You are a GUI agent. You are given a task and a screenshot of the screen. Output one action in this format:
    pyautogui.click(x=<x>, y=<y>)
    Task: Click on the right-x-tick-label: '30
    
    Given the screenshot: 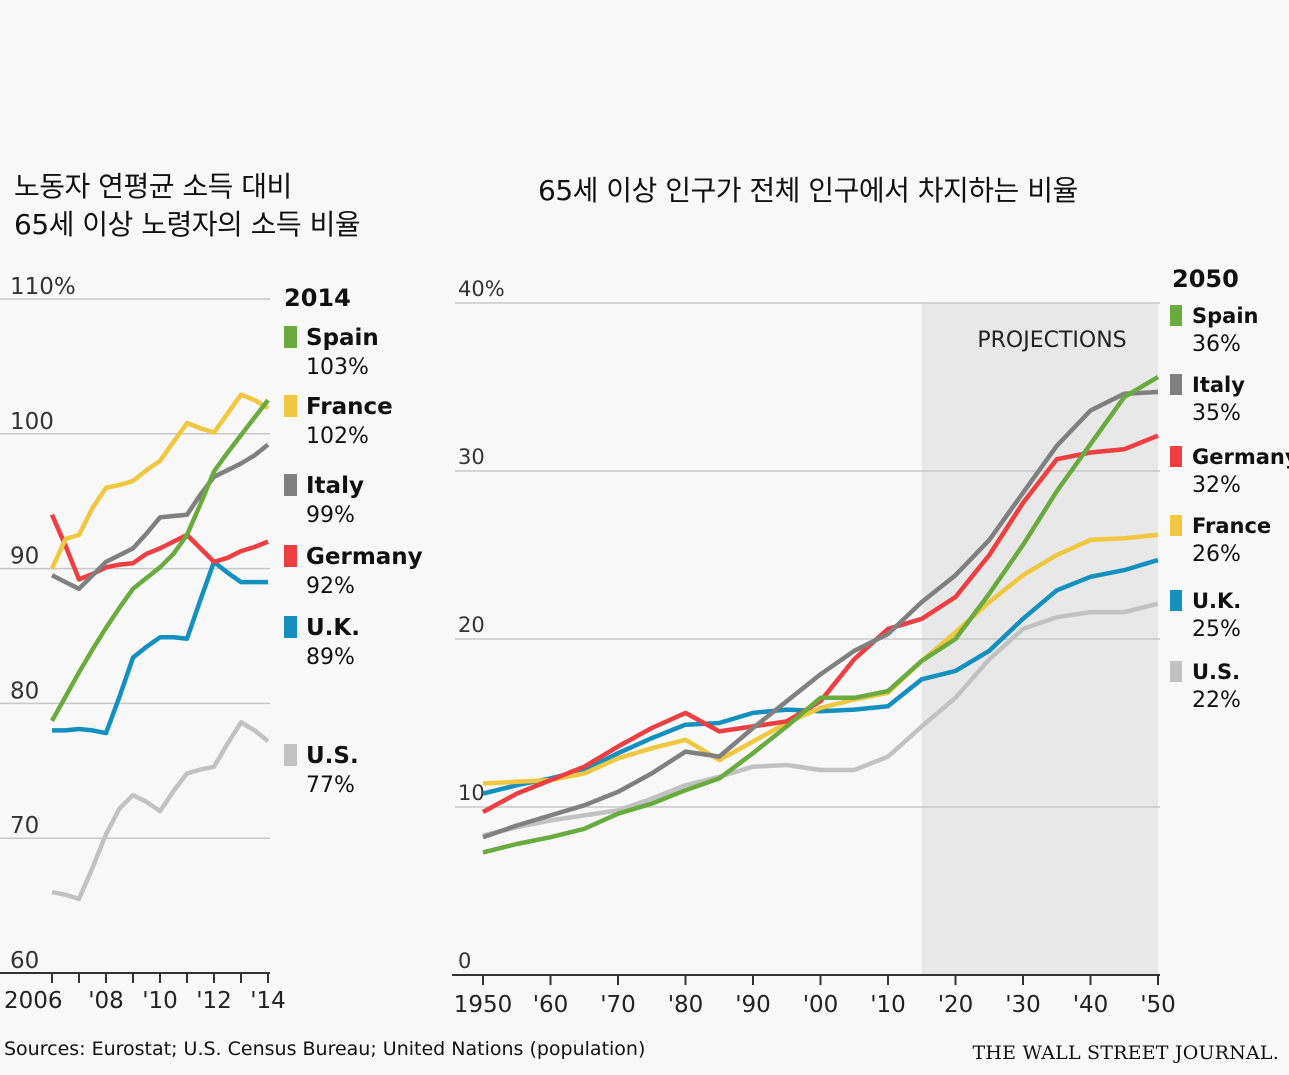 What is the action you would take?
    pyautogui.click(x=1023, y=1005)
    